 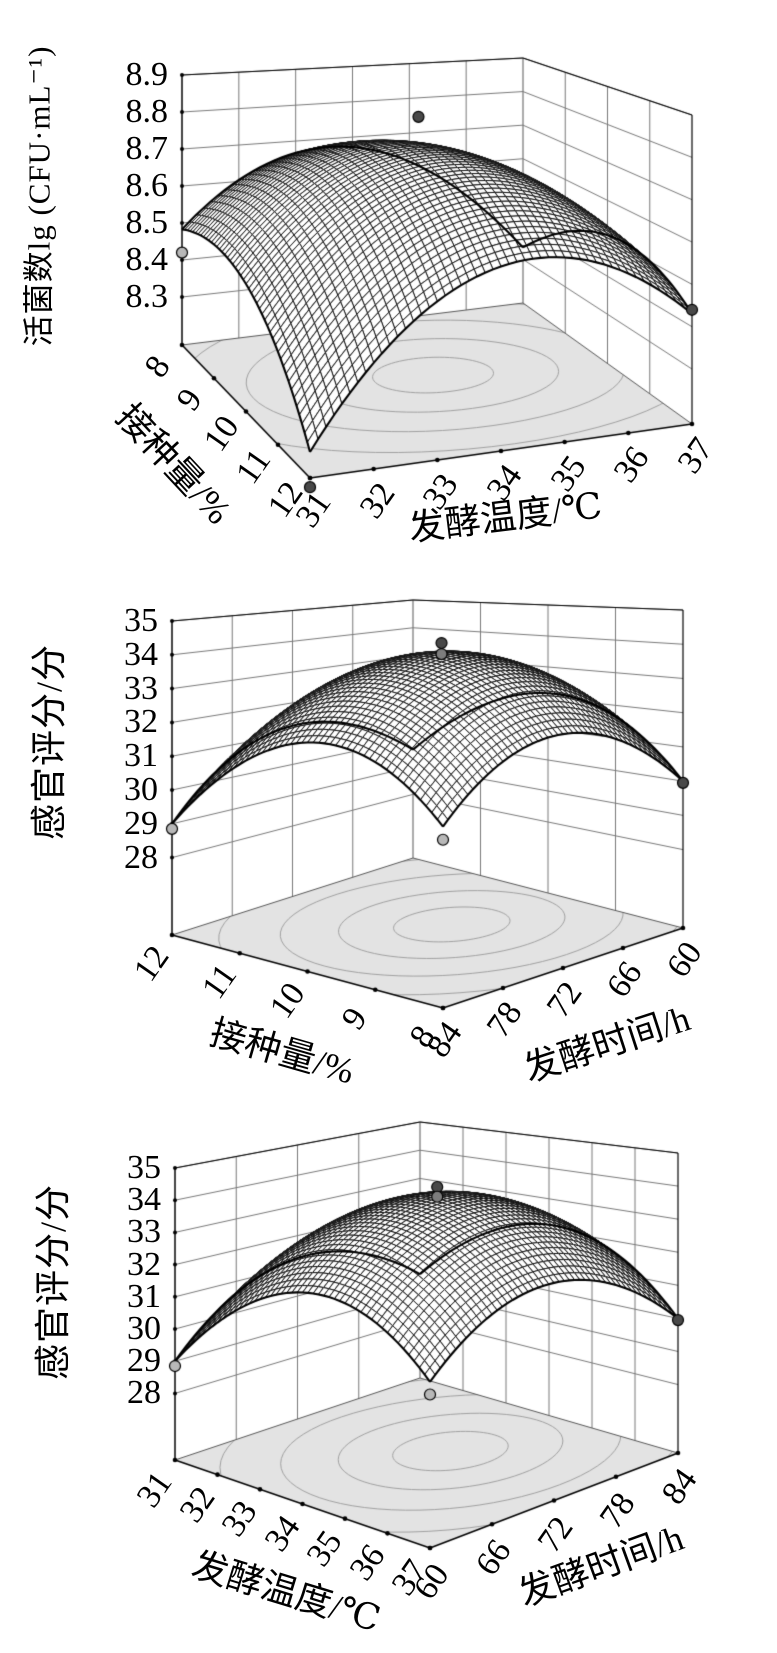 I want to click on plot3-z-tick-label: 31, so click(x=144, y=1296).